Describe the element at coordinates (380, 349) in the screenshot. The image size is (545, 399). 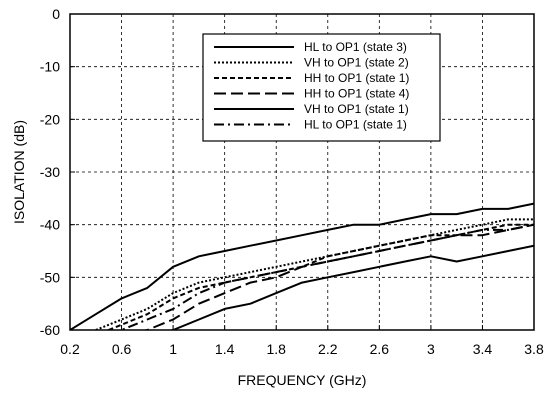
I see `x-tick-label: 2.6` at that location.